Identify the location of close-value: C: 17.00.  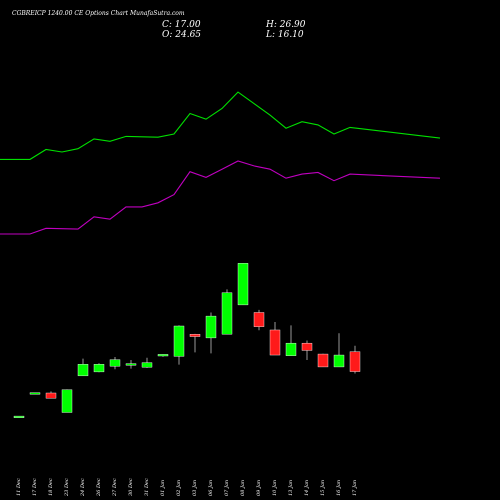
(181, 25).